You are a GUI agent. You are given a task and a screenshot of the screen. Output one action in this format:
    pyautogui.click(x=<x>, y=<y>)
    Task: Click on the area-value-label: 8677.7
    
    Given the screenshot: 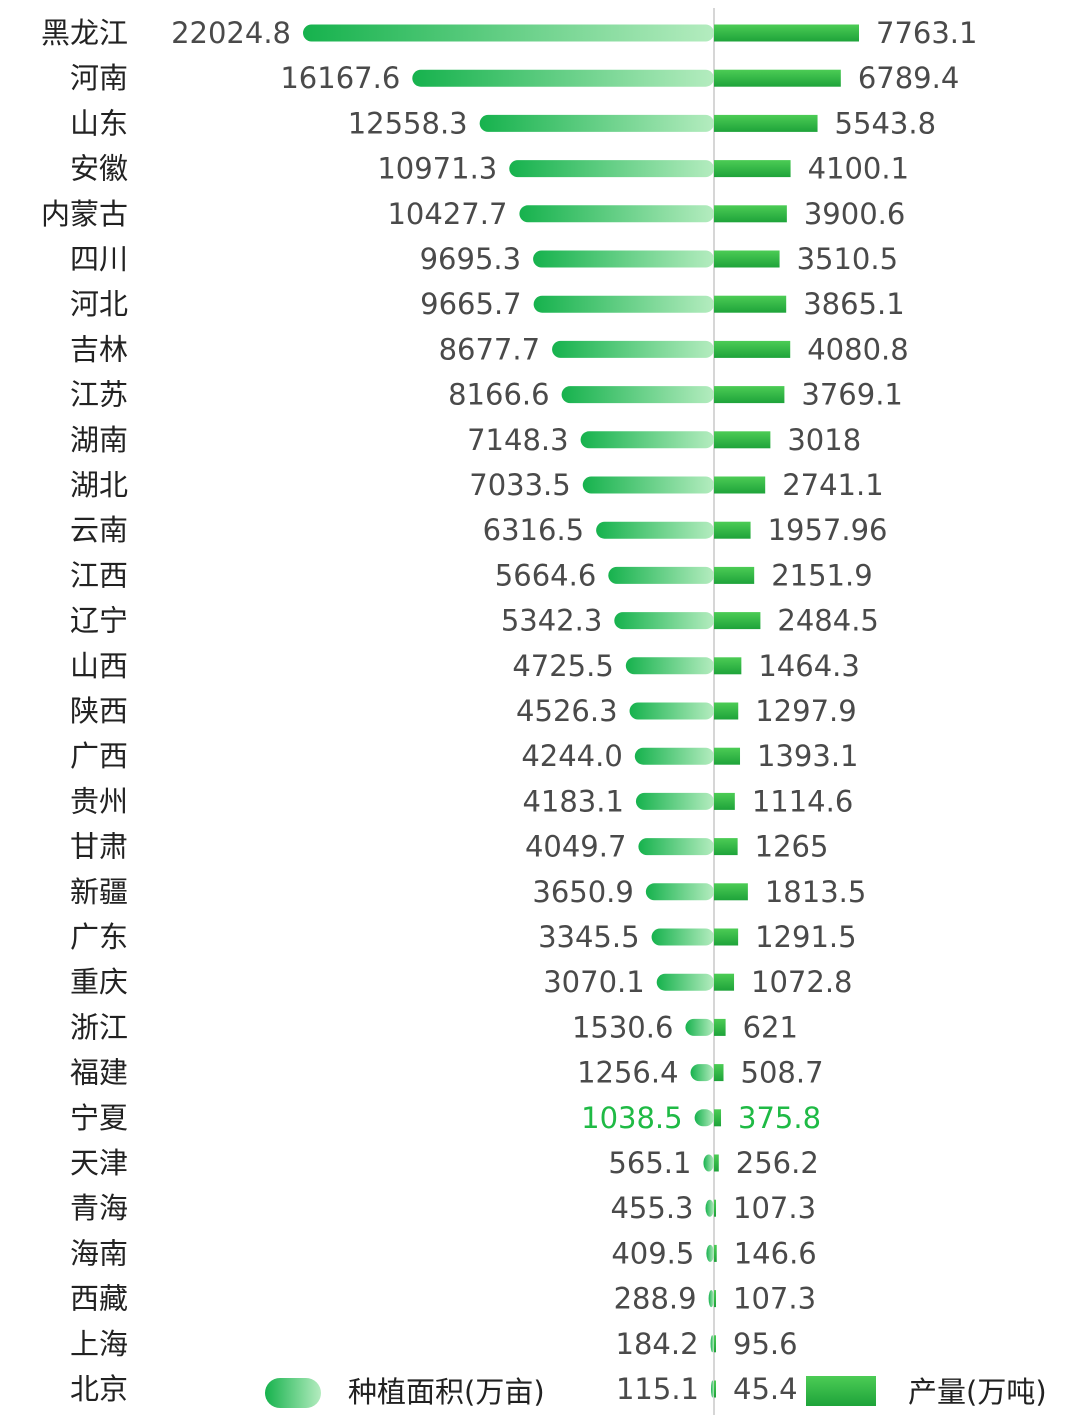 What is the action you would take?
    pyautogui.click(x=489, y=349)
    